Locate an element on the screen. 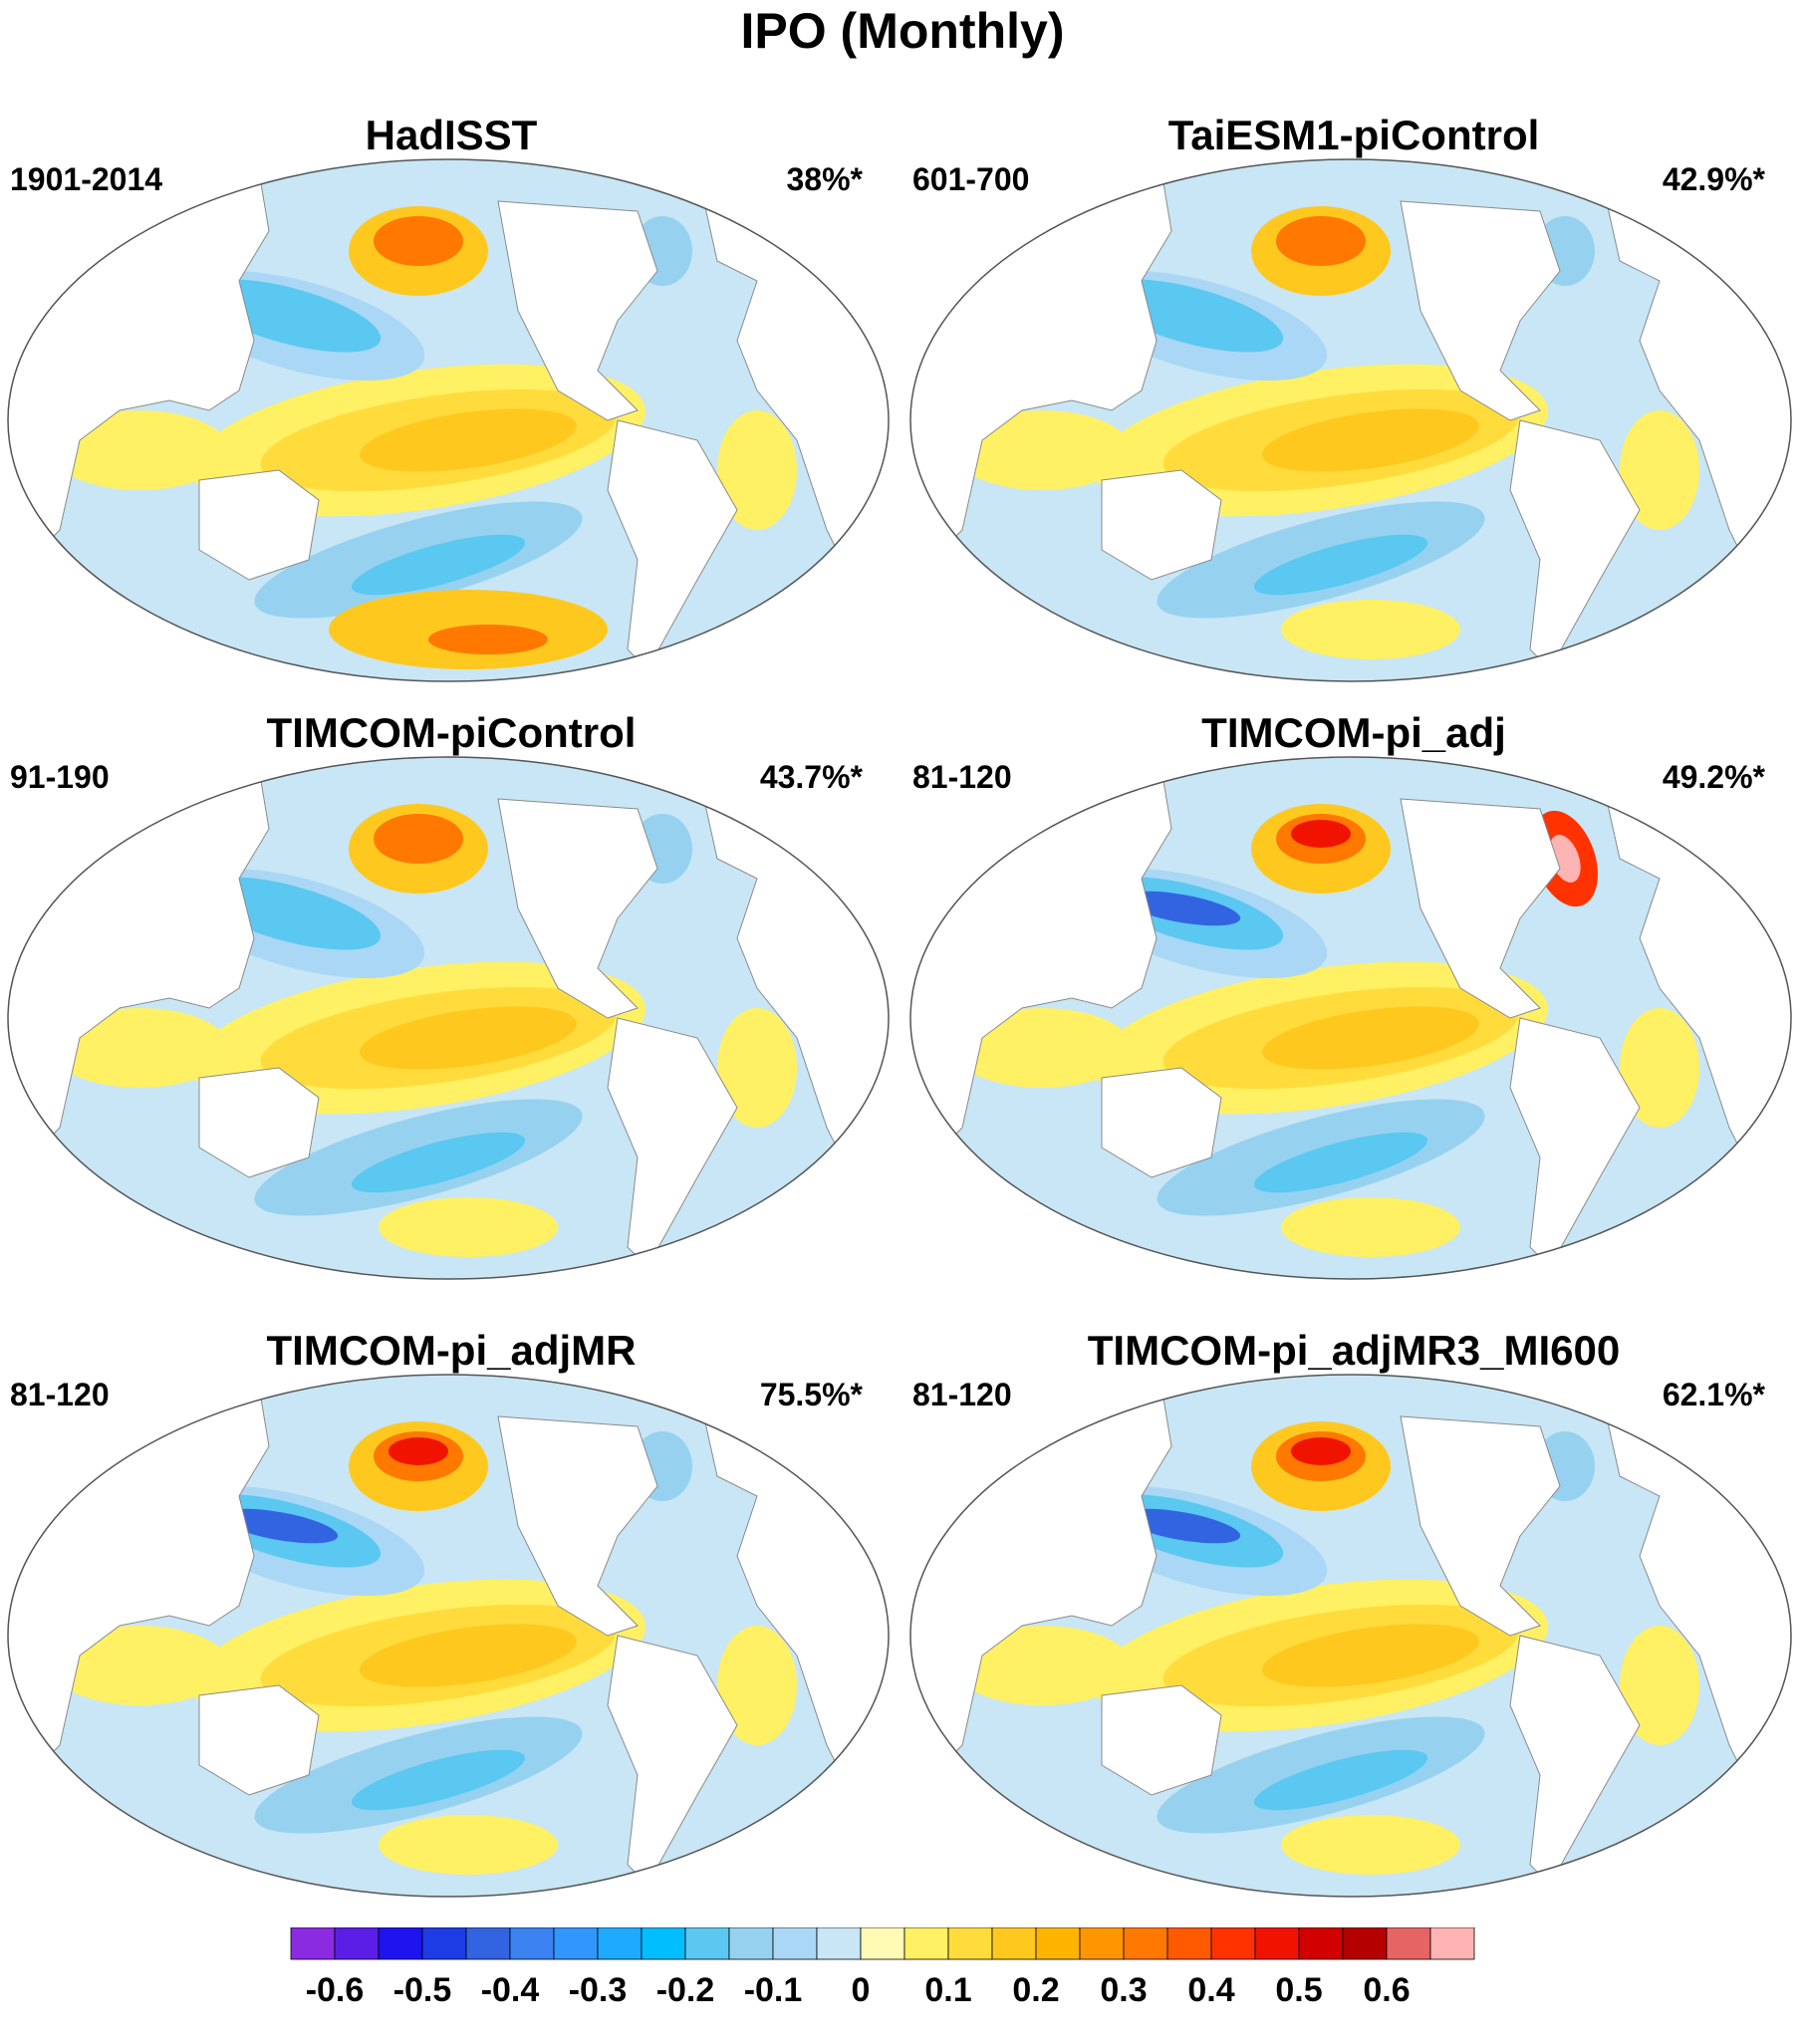  colorbar-tick-label: -0.5 is located at coordinates (422, 1990).